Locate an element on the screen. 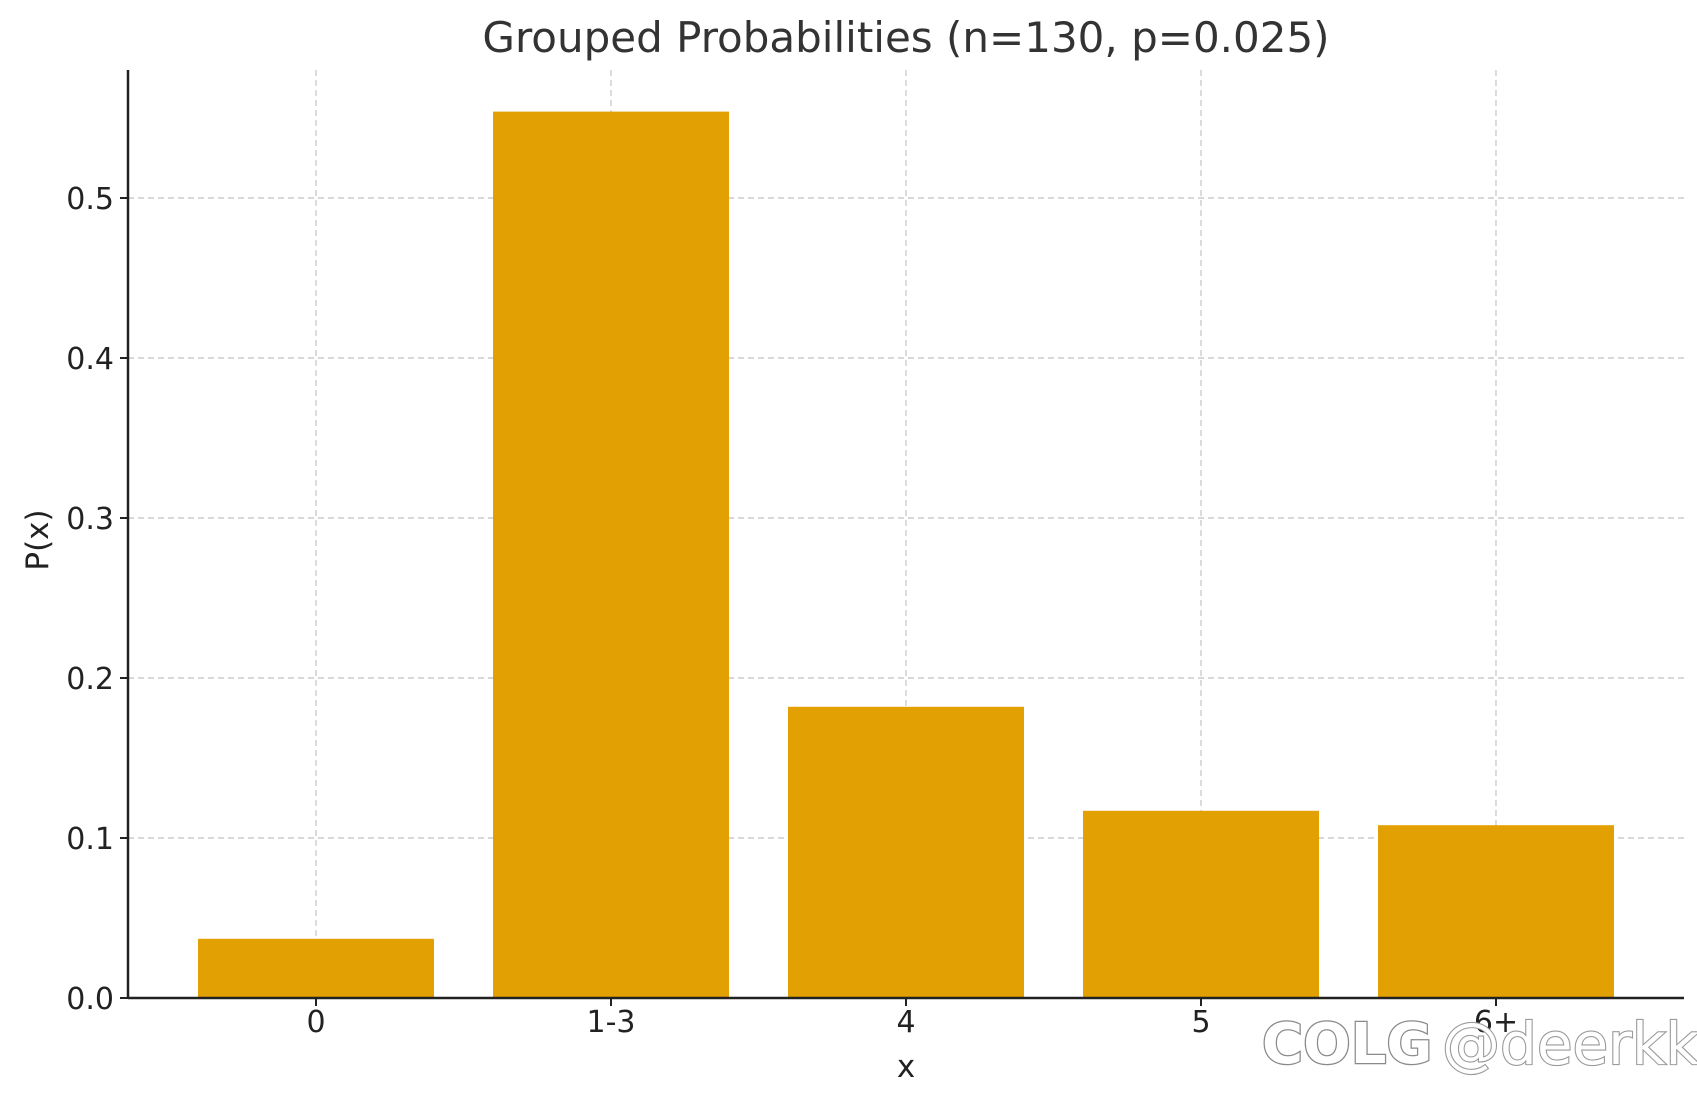  y-tick-label: 0.1 is located at coordinates (90, 839).